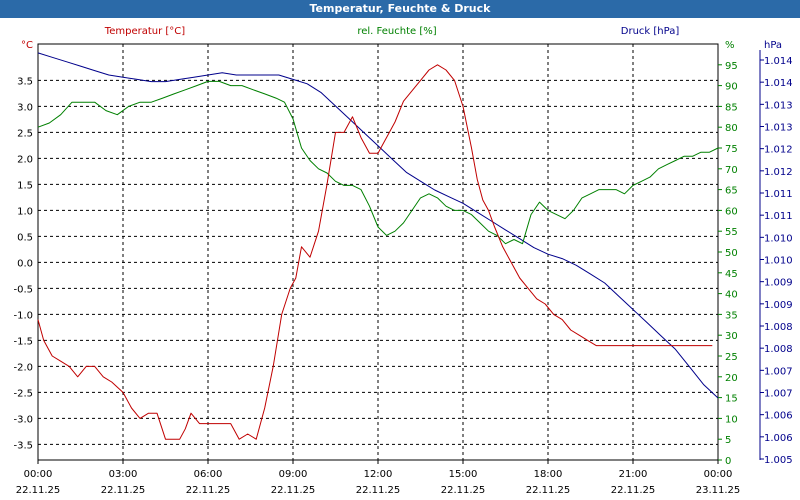  Describe the element at coordinates (731, 253) in the screenshot. I see `humidity-tick-label: 50` at that location.